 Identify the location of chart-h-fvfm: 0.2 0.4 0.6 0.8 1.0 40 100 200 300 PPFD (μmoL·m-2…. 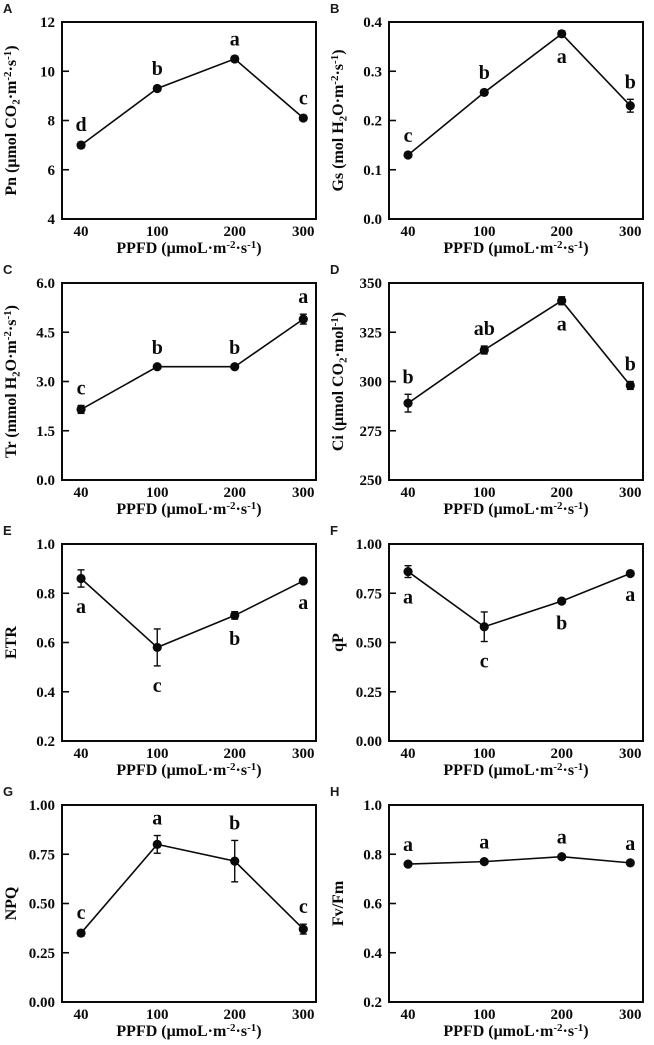
(487, 919).